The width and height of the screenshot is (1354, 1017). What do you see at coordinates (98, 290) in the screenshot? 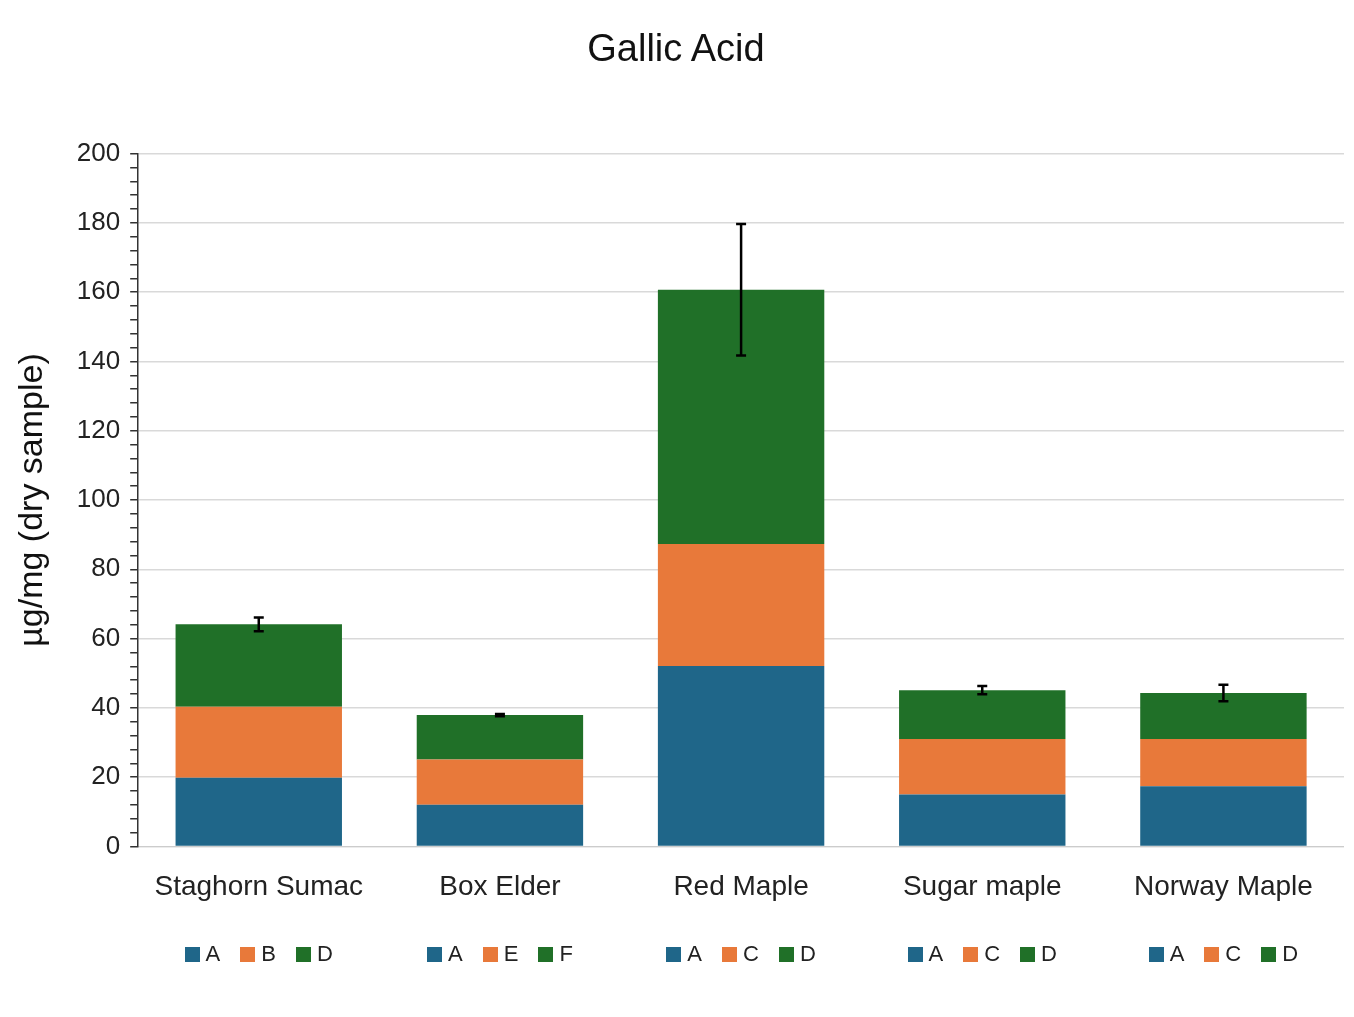
I see `y-tick-label: 160` at bounding box center [98, 290].